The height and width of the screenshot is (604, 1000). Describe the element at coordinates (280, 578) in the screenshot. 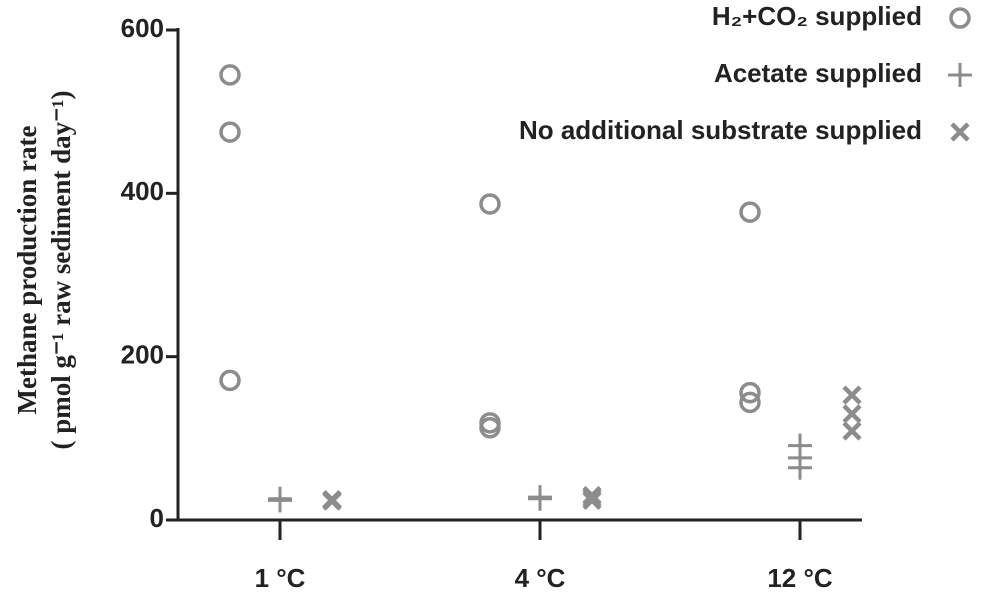

I see `x-tick-label: 1 °C` at that location.